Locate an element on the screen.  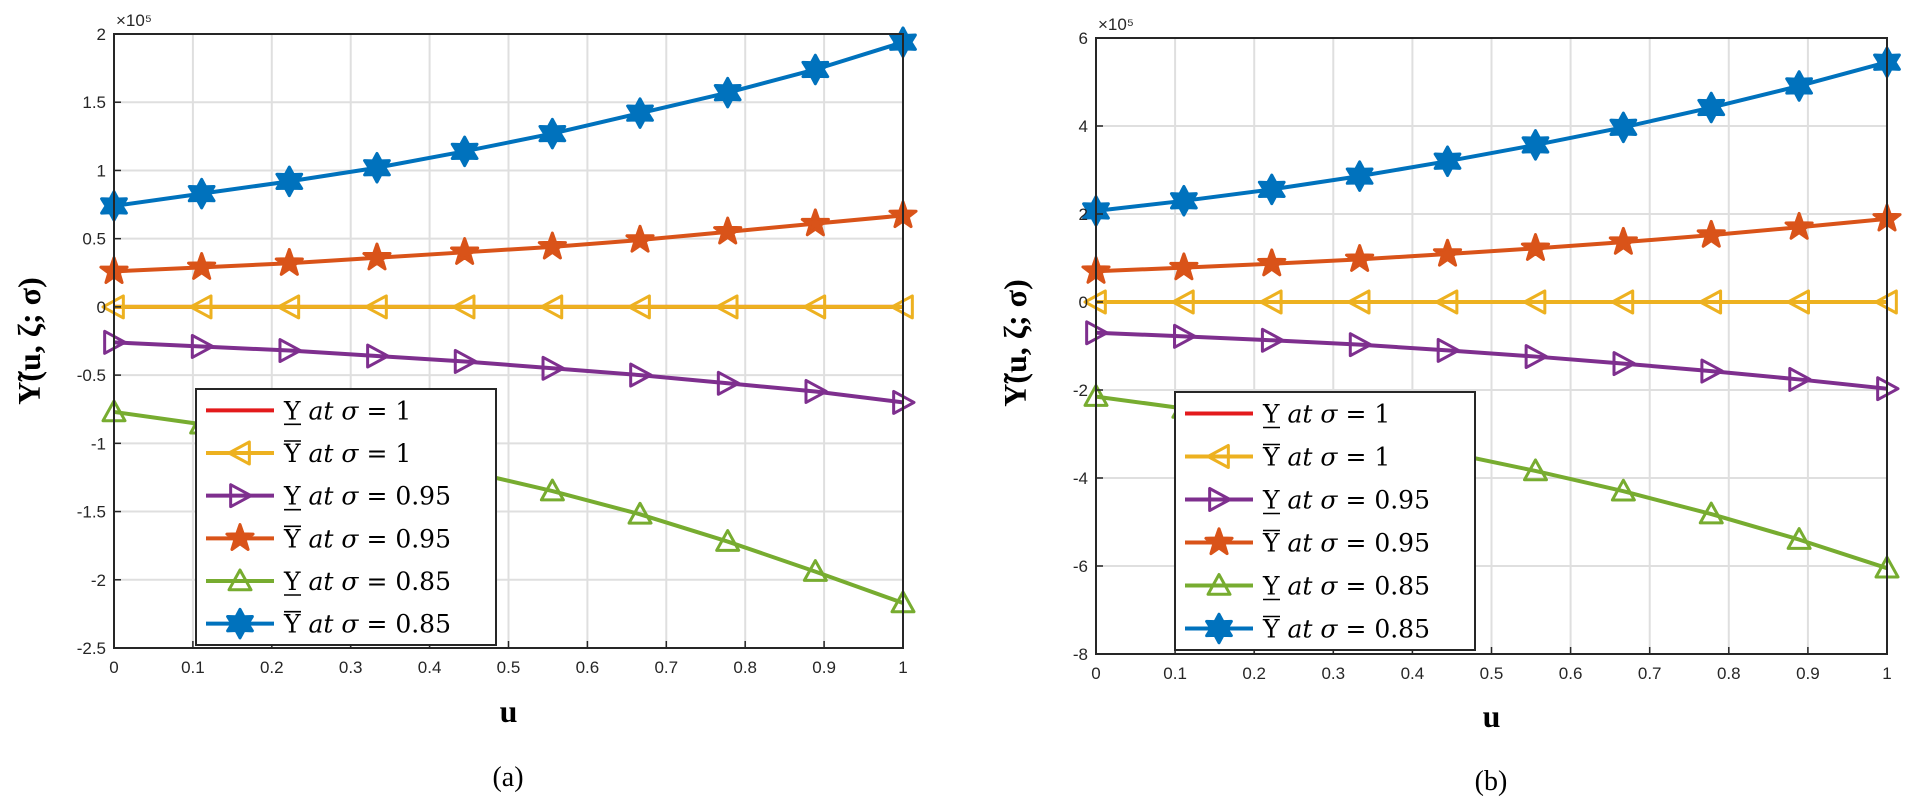
y-tick-label: -4 is located at coordinates (1080, 478).